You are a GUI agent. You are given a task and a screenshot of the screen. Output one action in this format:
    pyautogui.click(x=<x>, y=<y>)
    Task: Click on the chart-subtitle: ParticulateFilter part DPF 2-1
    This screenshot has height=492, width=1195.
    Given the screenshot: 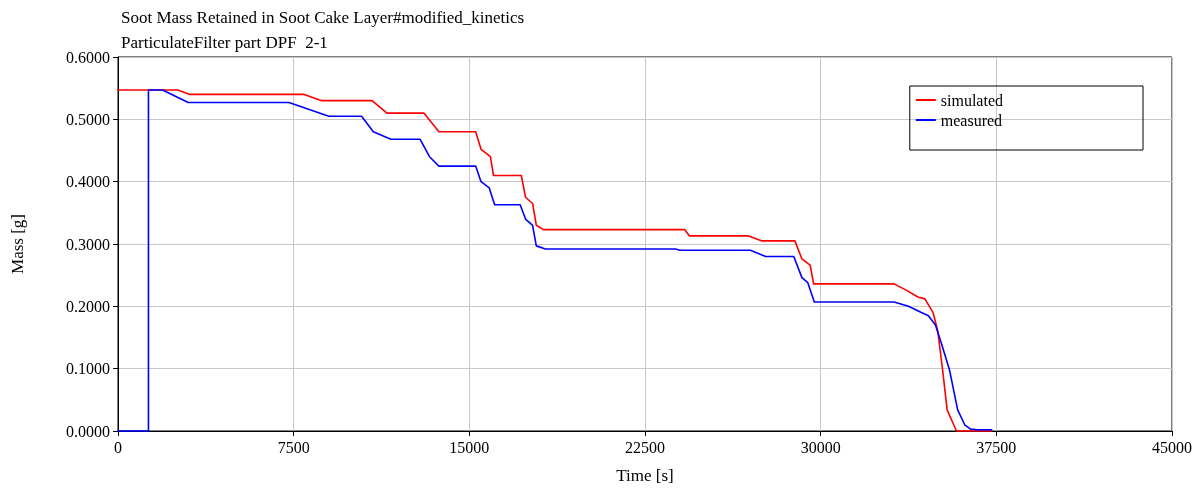 What is the action you would take?
    pyautogui.click(x=224, y=42)
    